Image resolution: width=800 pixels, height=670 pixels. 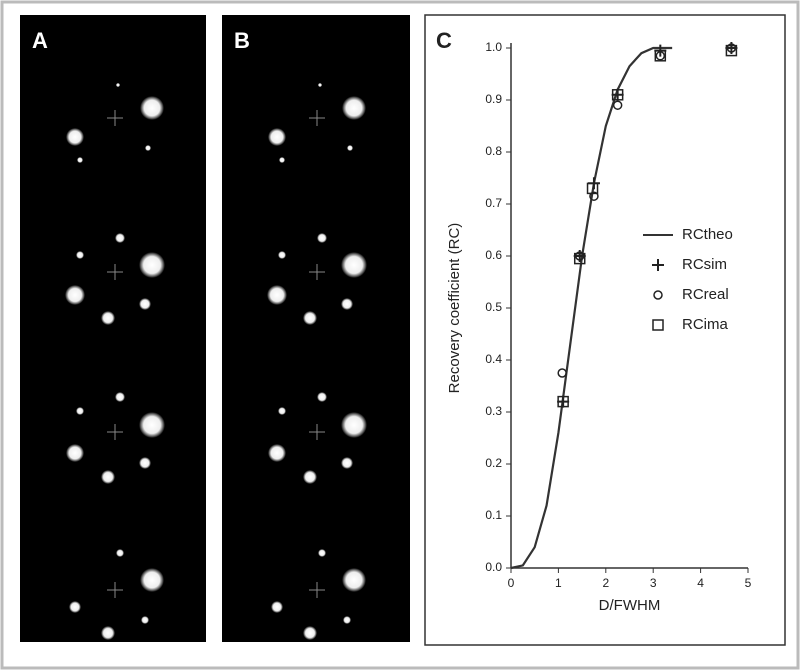 What do you see at coordinates (700, 583) in the screenshot?
I see `x-tick-label: 4` at bounding box center [700, 583].